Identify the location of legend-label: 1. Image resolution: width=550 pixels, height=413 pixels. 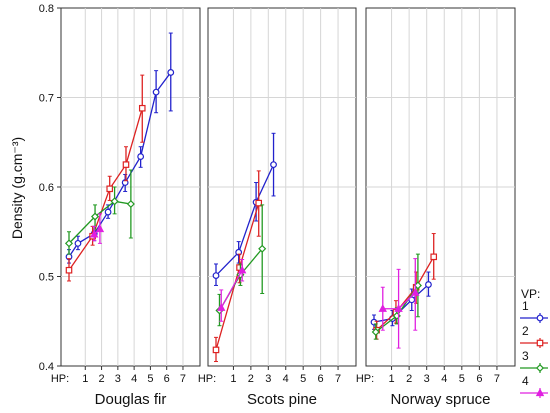
(525, 306).